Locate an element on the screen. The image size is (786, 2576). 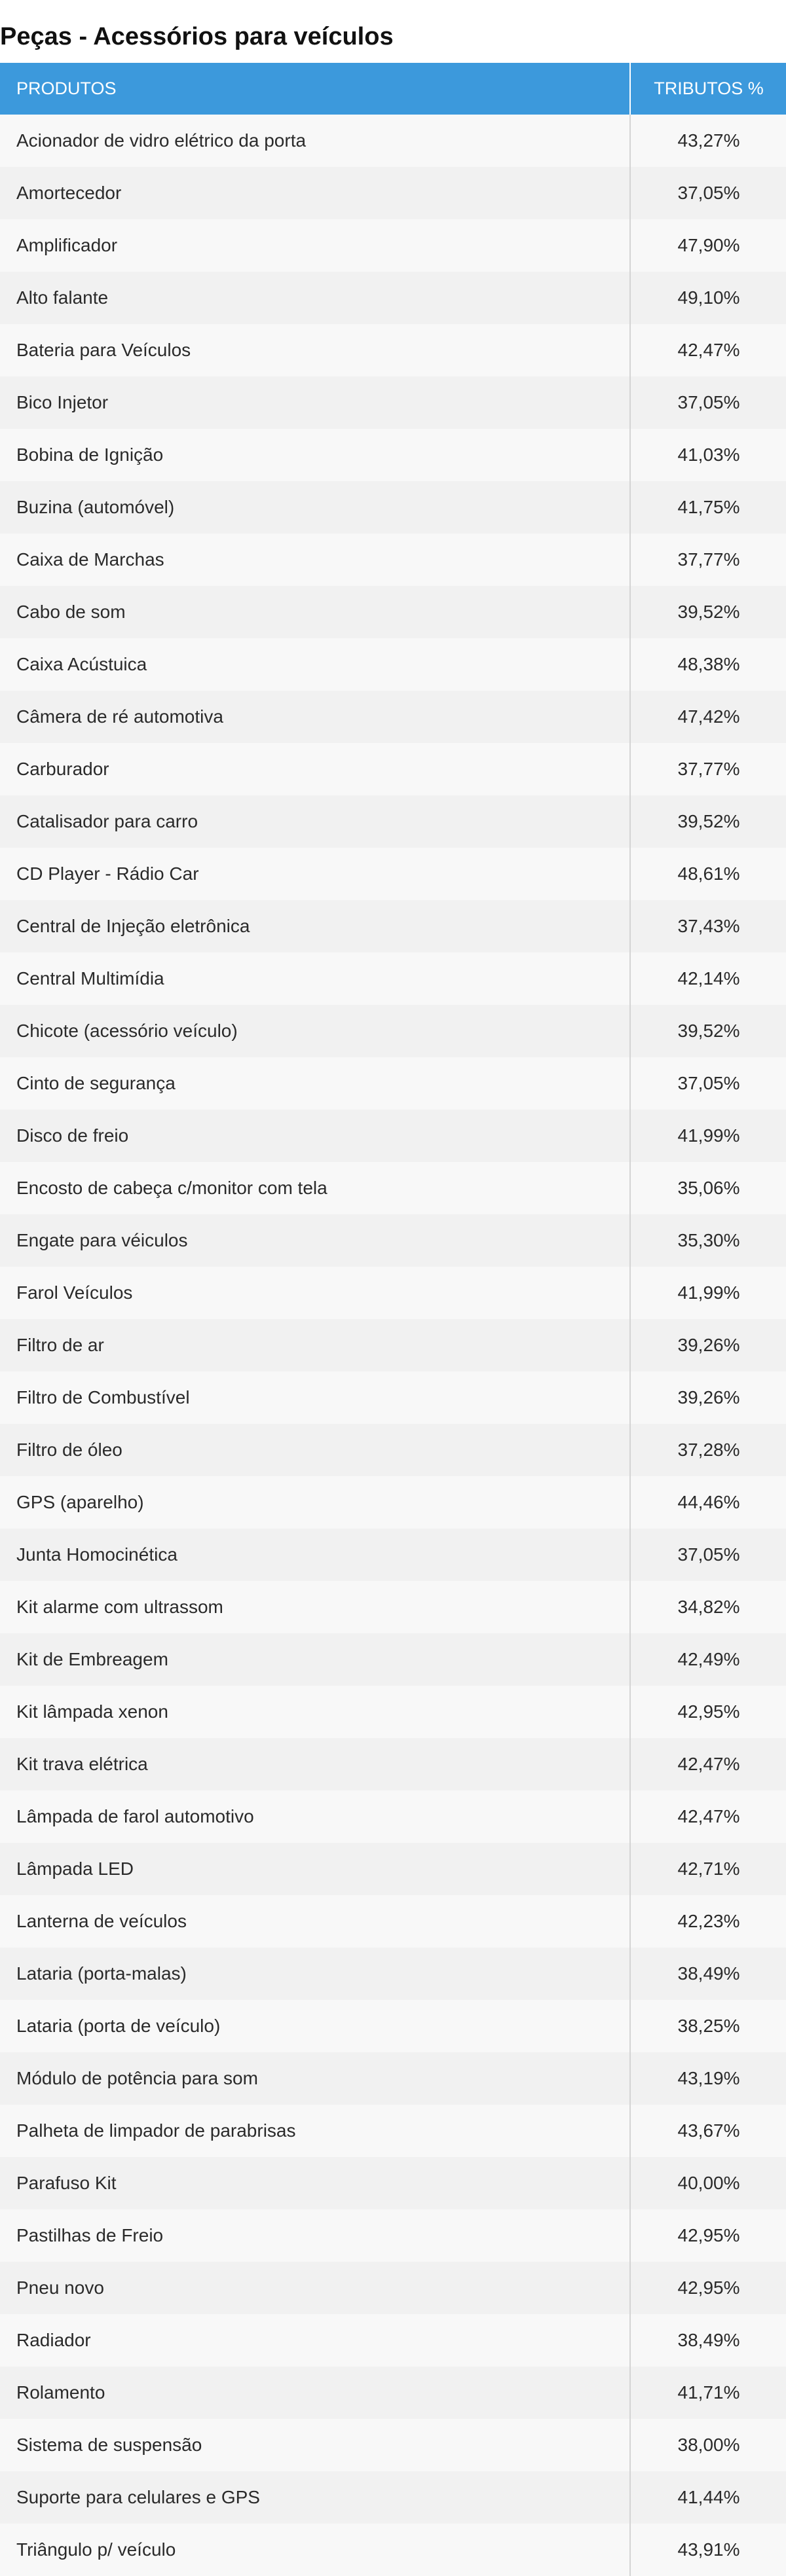
table-row: Triângulo p/ veículo 43,91% is located at coordinates (393, 2550).